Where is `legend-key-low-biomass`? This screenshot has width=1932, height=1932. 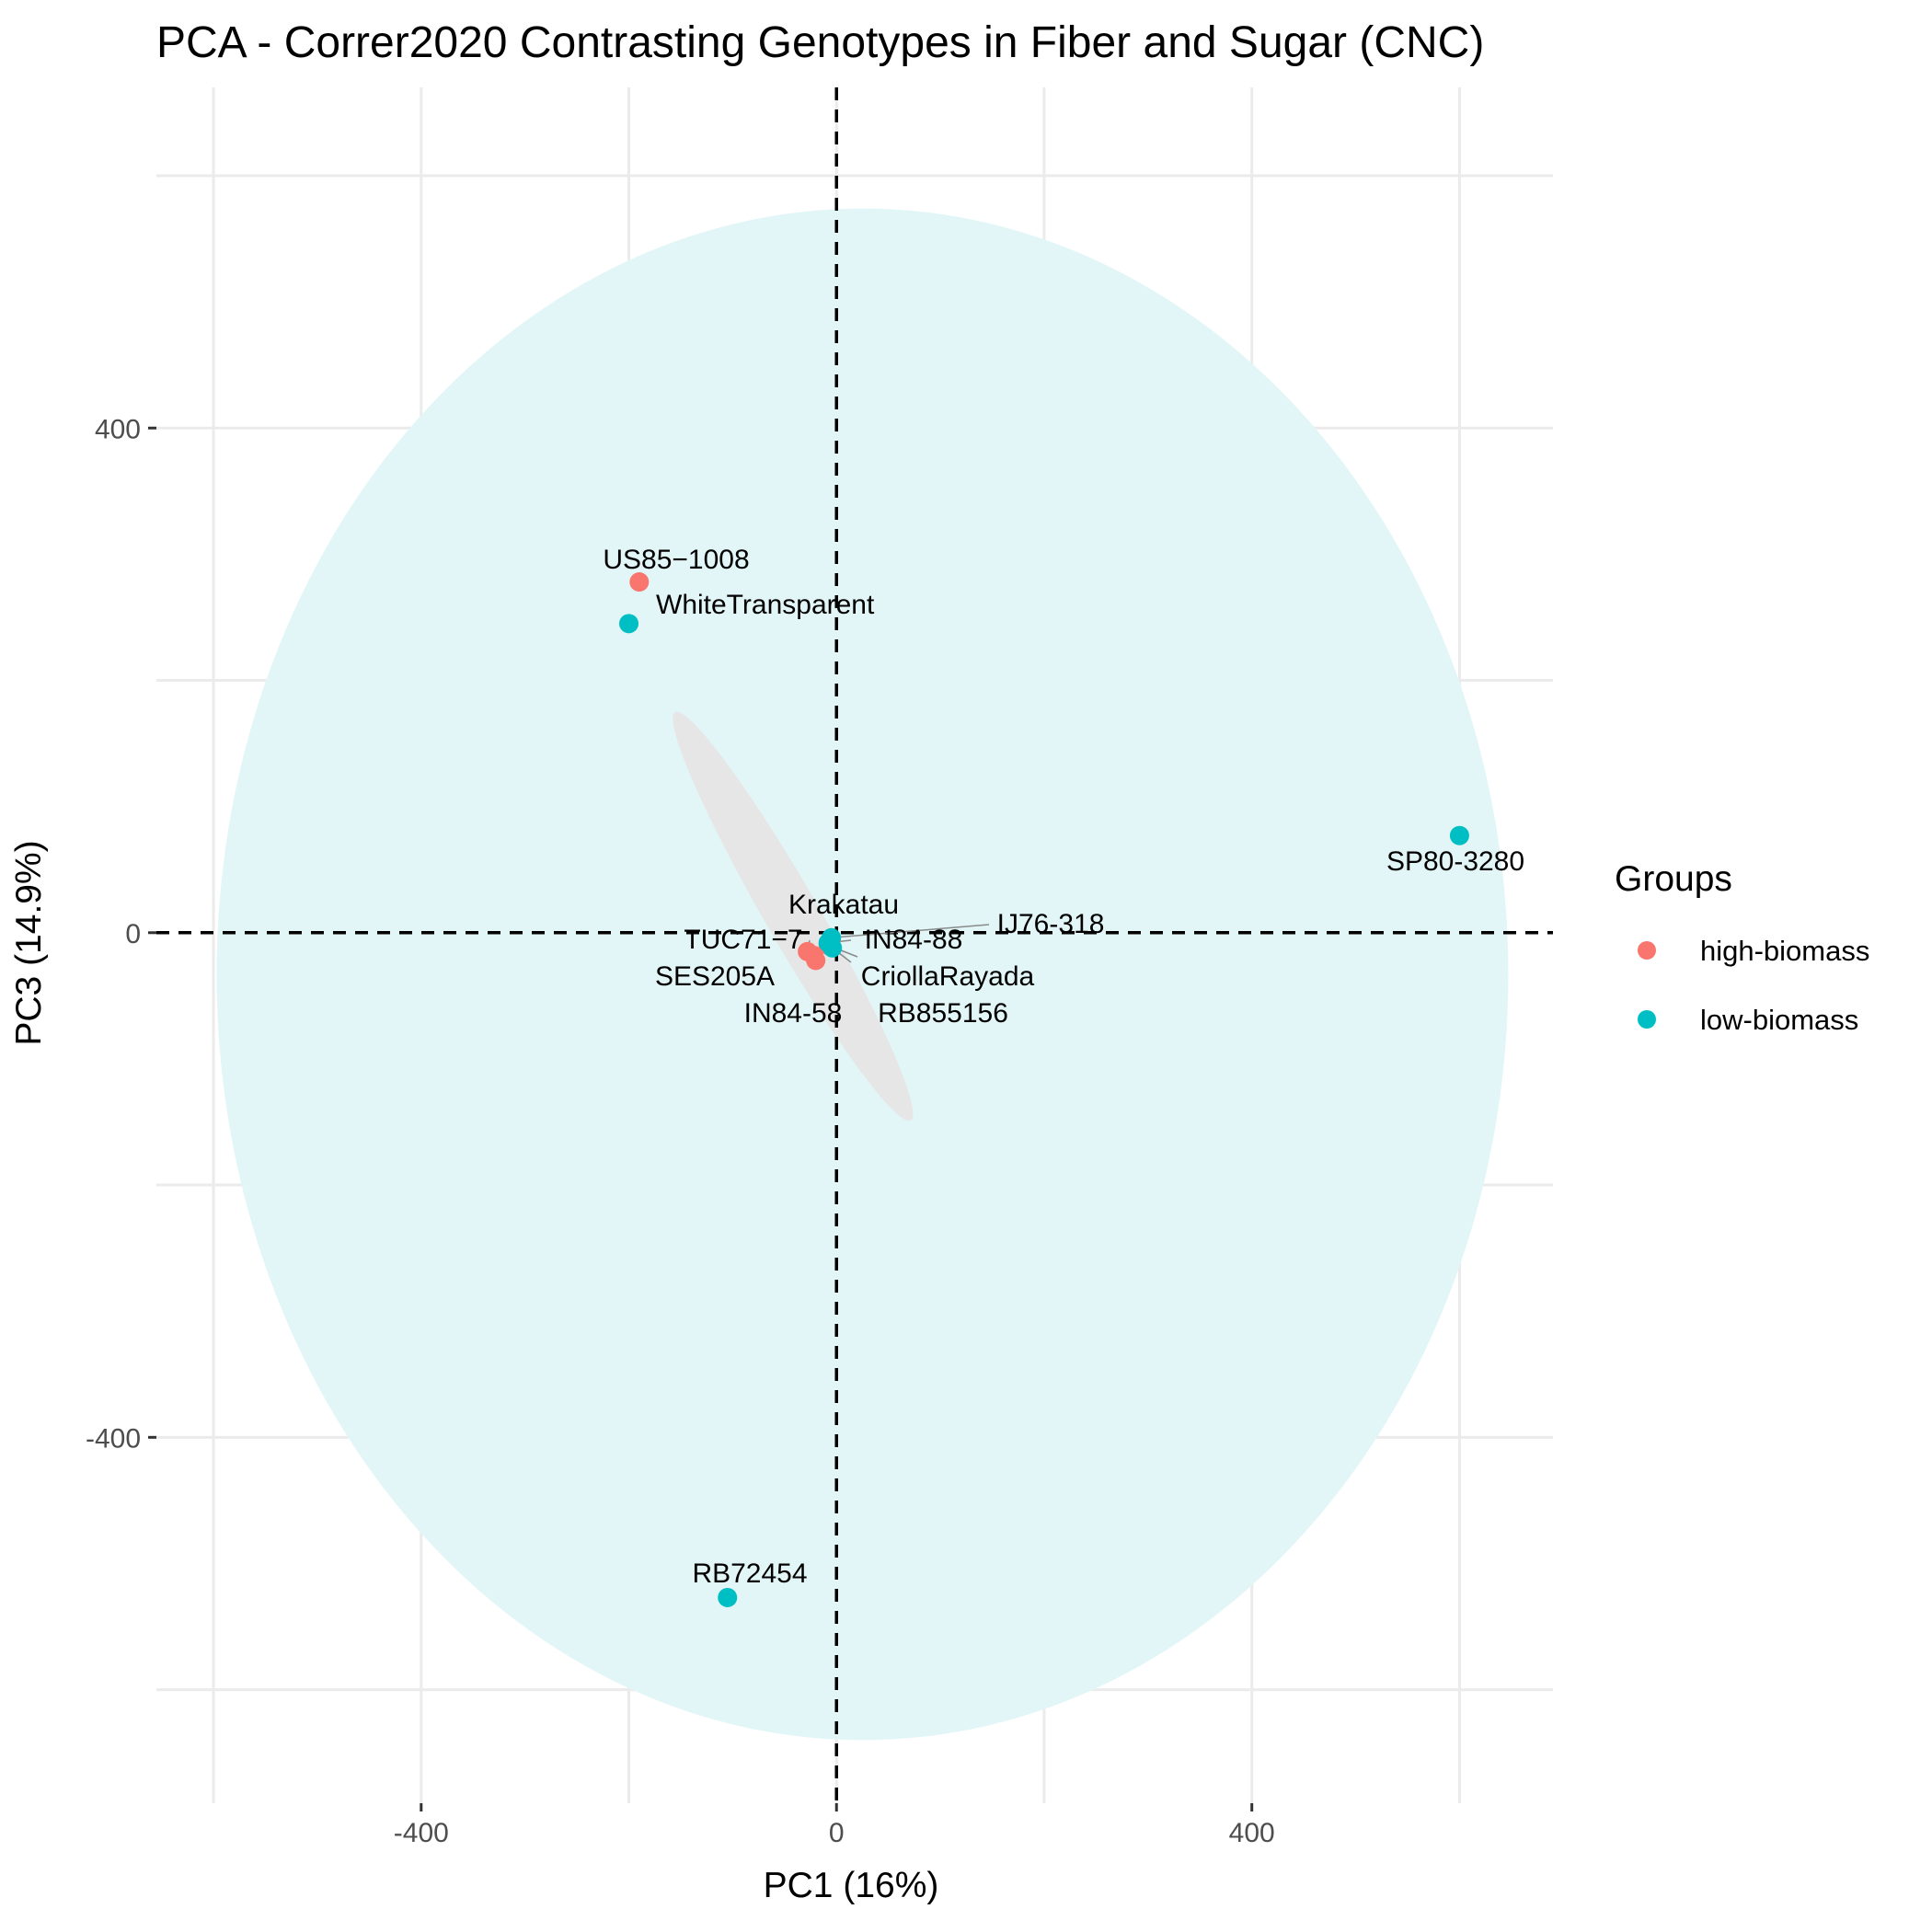 legend-key-low-biomass is located at coordinates (1647, 1020).